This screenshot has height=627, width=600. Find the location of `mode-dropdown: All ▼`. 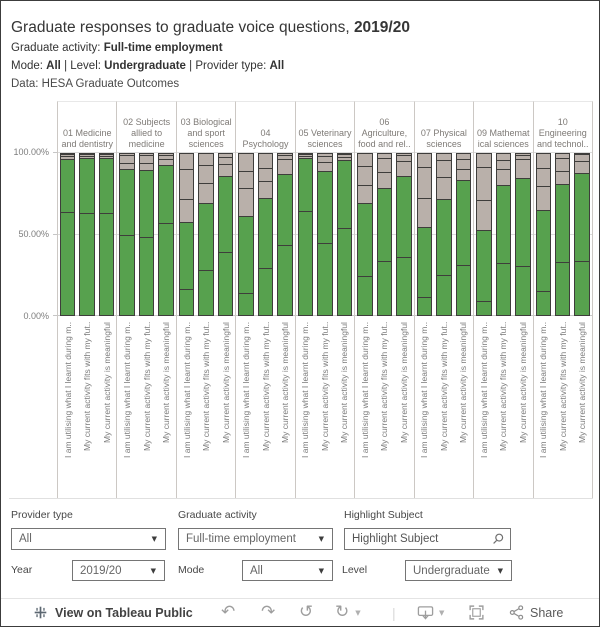

mode-dropdown: All ▼ is located at coordinates (287, 570).